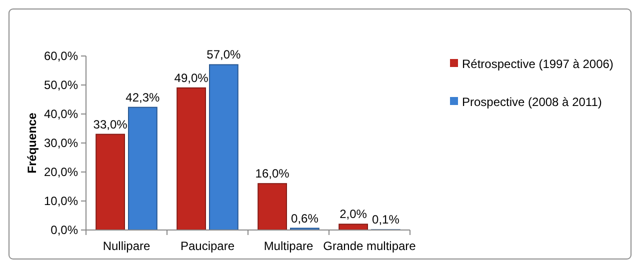 Image resolution: width=640 pixels, height=268 pixels. What do you see at coordinates (110, 124) in the screenshot?
I see `data-label: 33,0%` at bounding box center [110, 124].